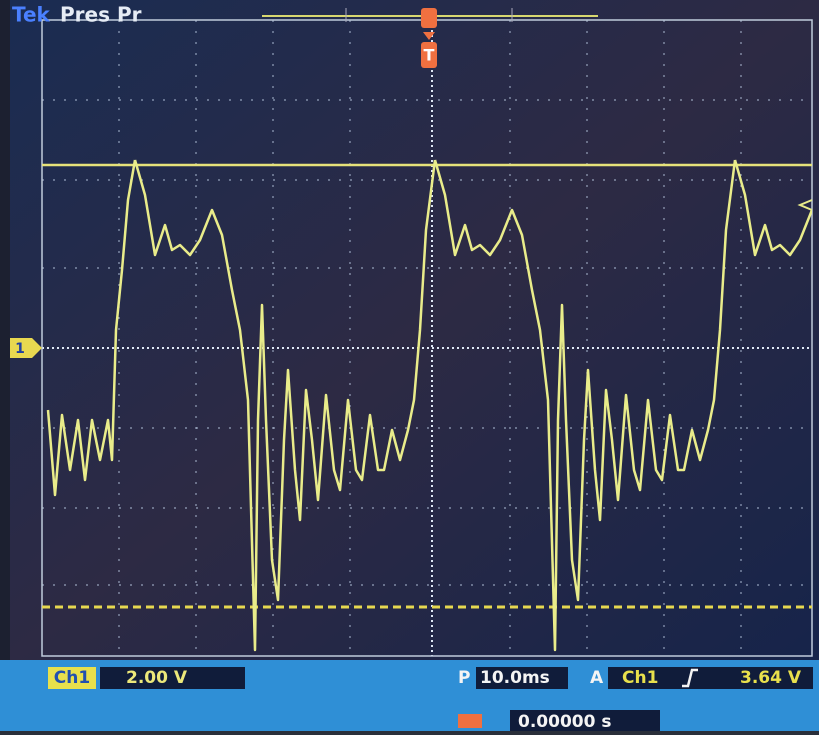 The image size is (819, 735). I want to click on acquisition-status: Pres Pr, so click(101, 15).